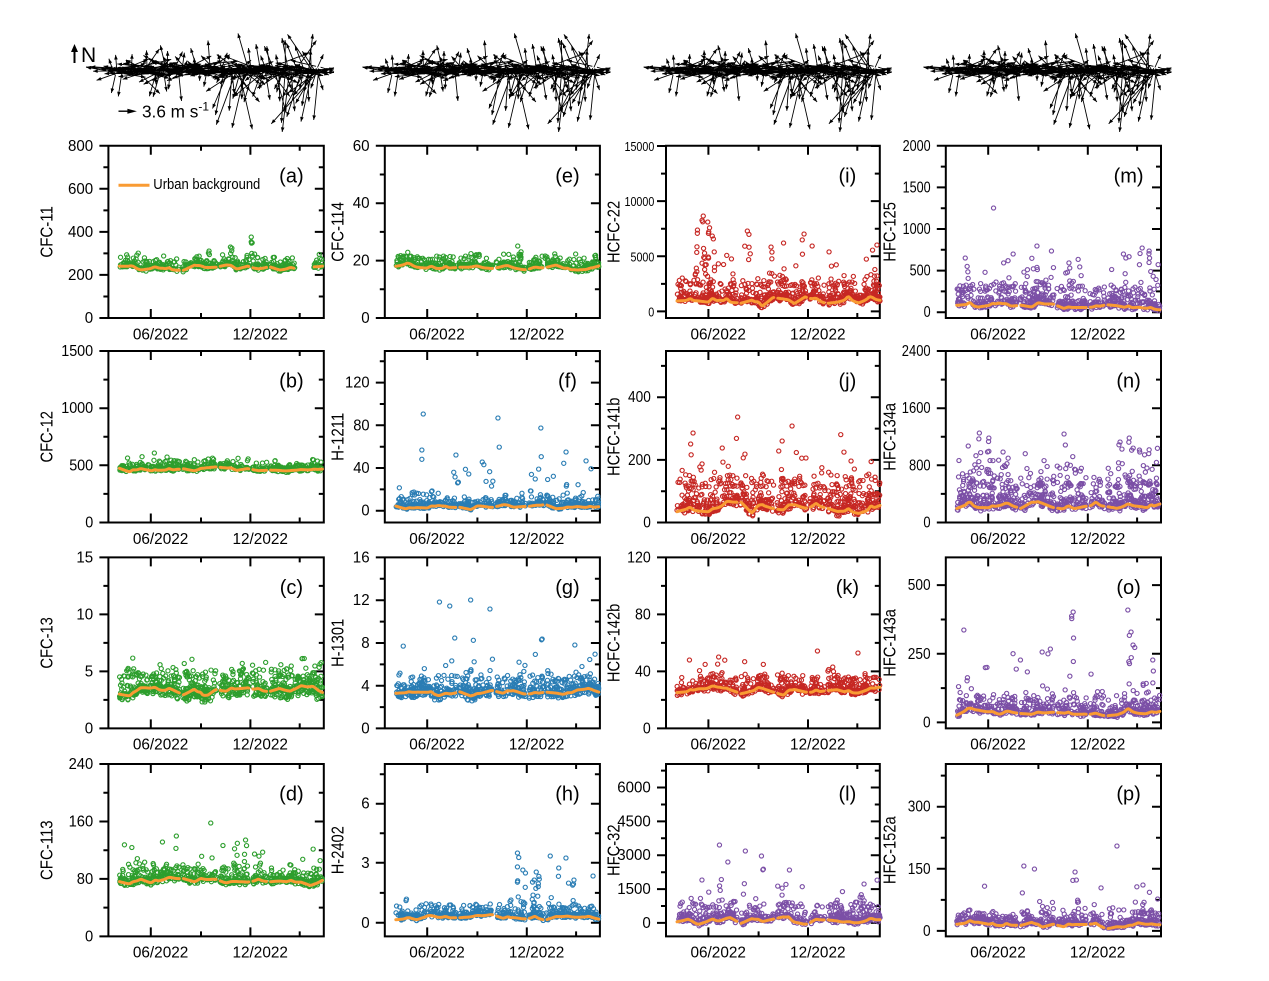 The image size is (1269, 981). I want to click on svg-text: Urban background, so click(206, 185).